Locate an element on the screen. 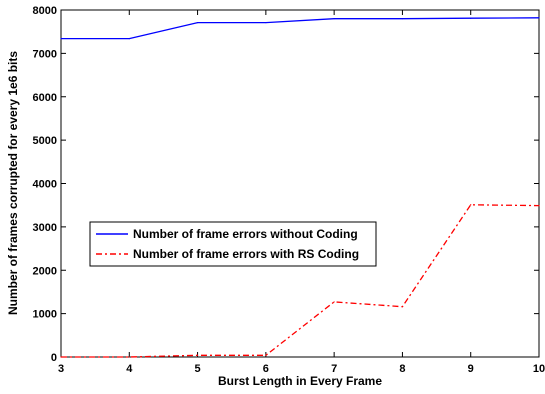 The width and height of the screenshot is (545, 394). x-tick-label: 6 is located at coordinates (266, 369).